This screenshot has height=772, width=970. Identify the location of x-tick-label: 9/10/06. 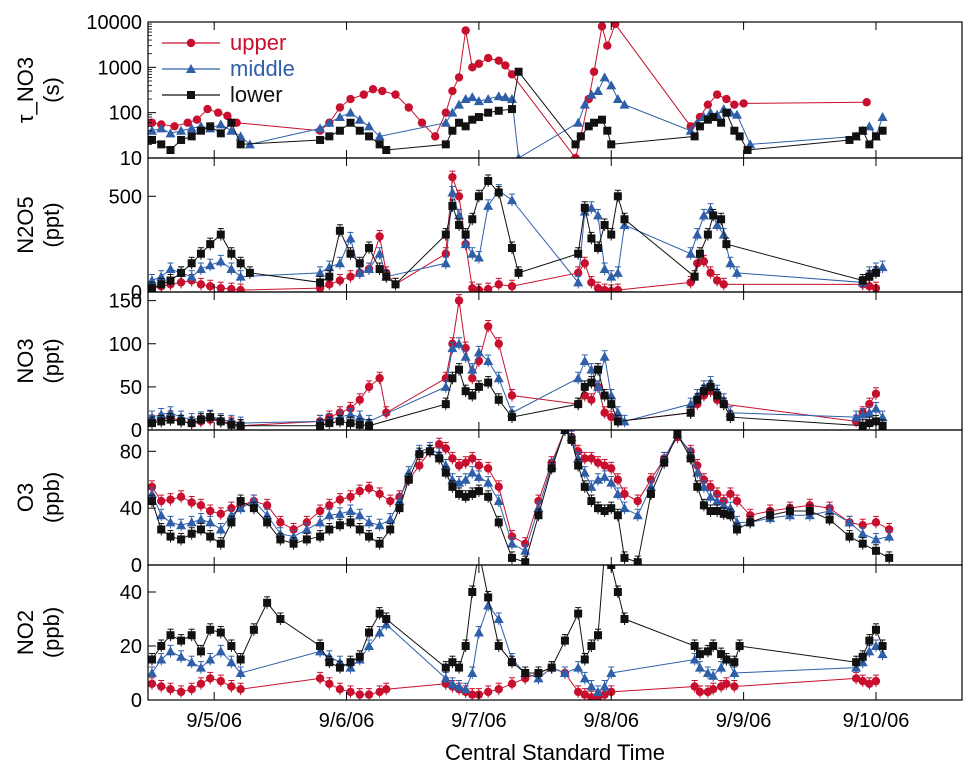
(876, 721).